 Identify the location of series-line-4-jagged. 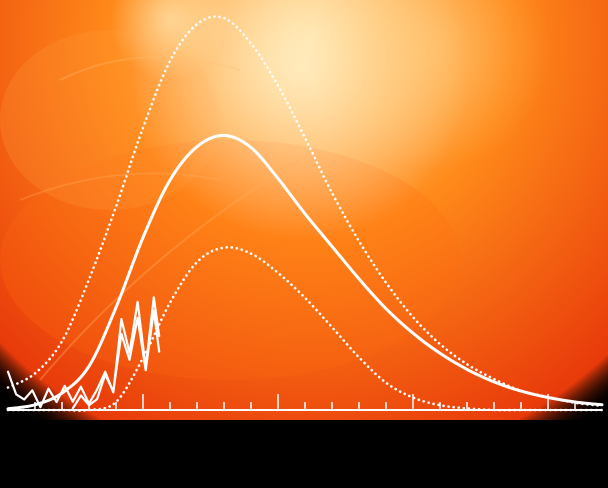
(83, 352).